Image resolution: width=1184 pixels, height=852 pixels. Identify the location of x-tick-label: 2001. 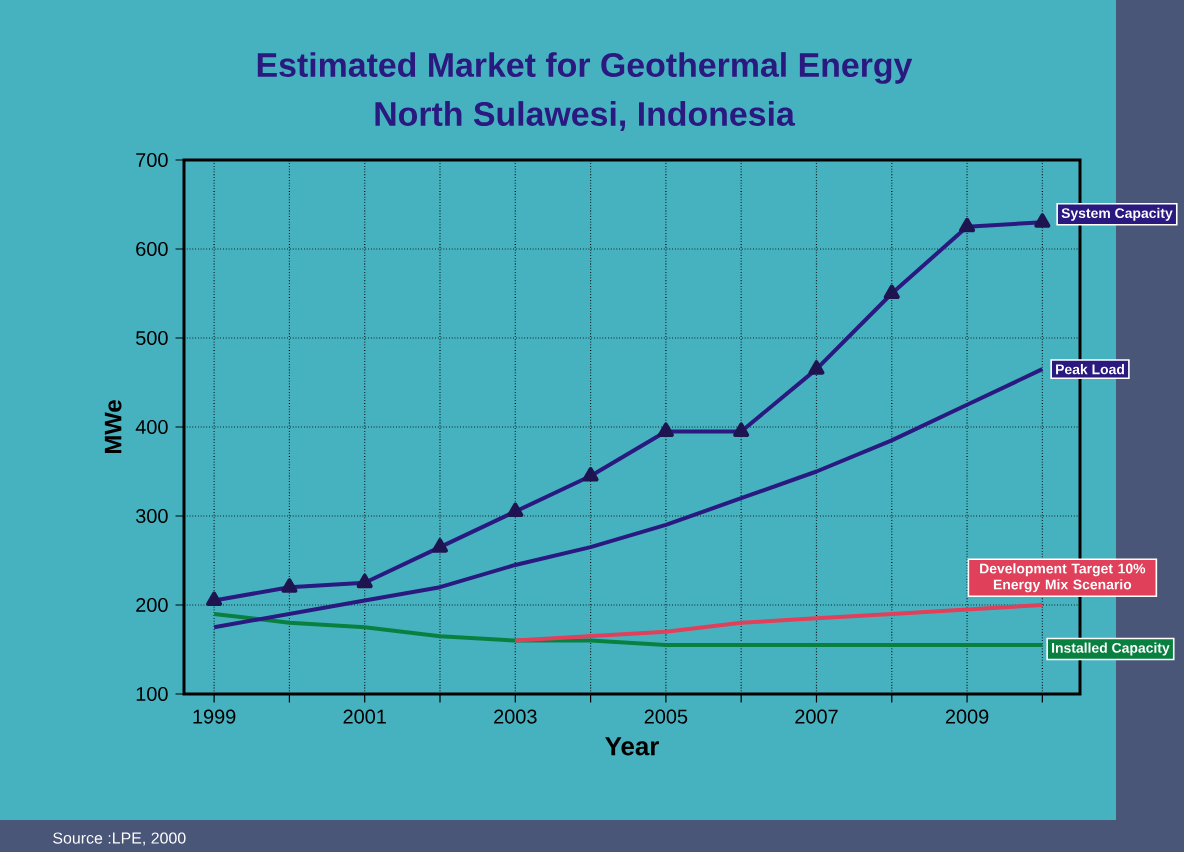
(364, 716).